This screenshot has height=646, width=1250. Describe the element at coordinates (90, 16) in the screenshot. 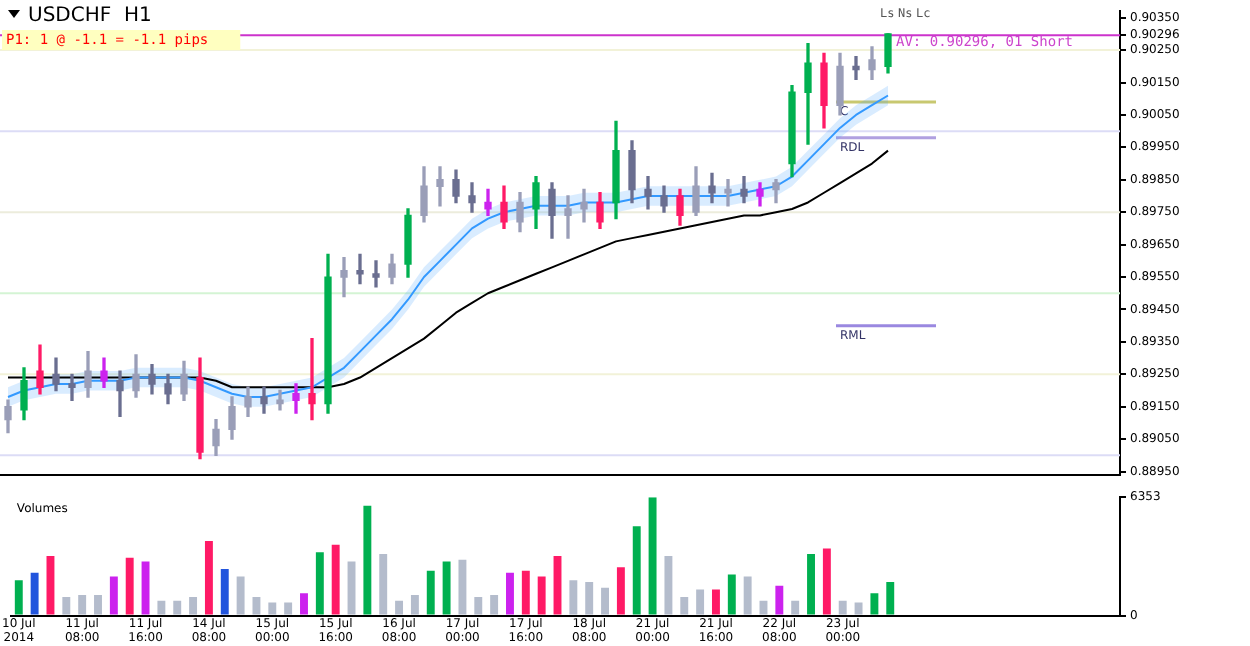

I see `chart-title: USDCHF H1` at that location.